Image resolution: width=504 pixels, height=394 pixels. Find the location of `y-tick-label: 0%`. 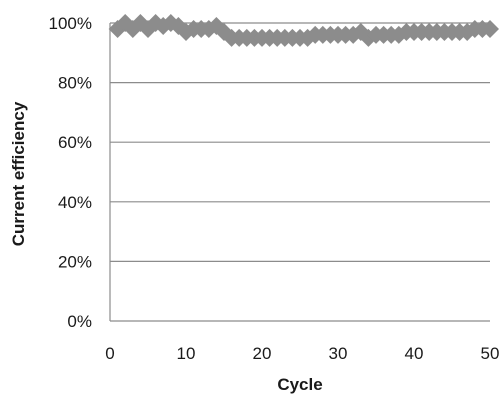

y-tick-label: 0% is located at coordinates (79, 321).